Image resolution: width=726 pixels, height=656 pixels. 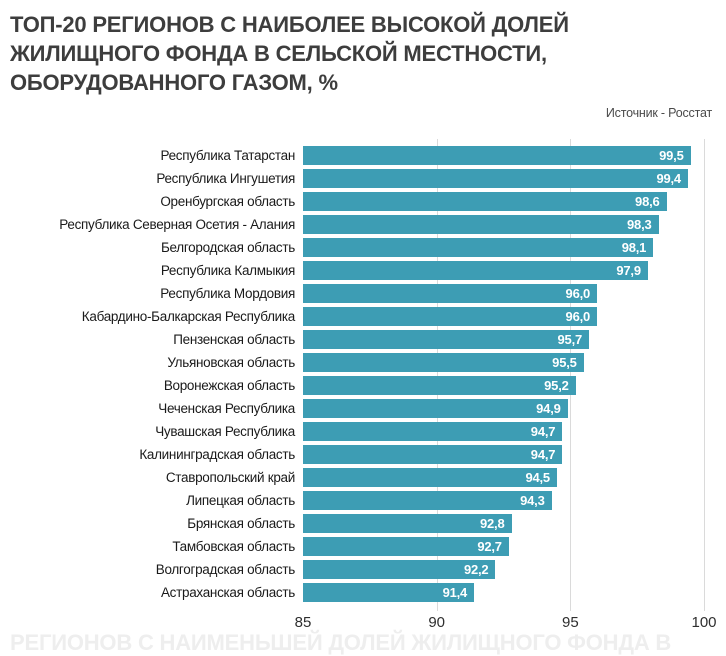 I want to click on category-label: Кабардино-Балкарская Республика, so click(x=188, y=316).